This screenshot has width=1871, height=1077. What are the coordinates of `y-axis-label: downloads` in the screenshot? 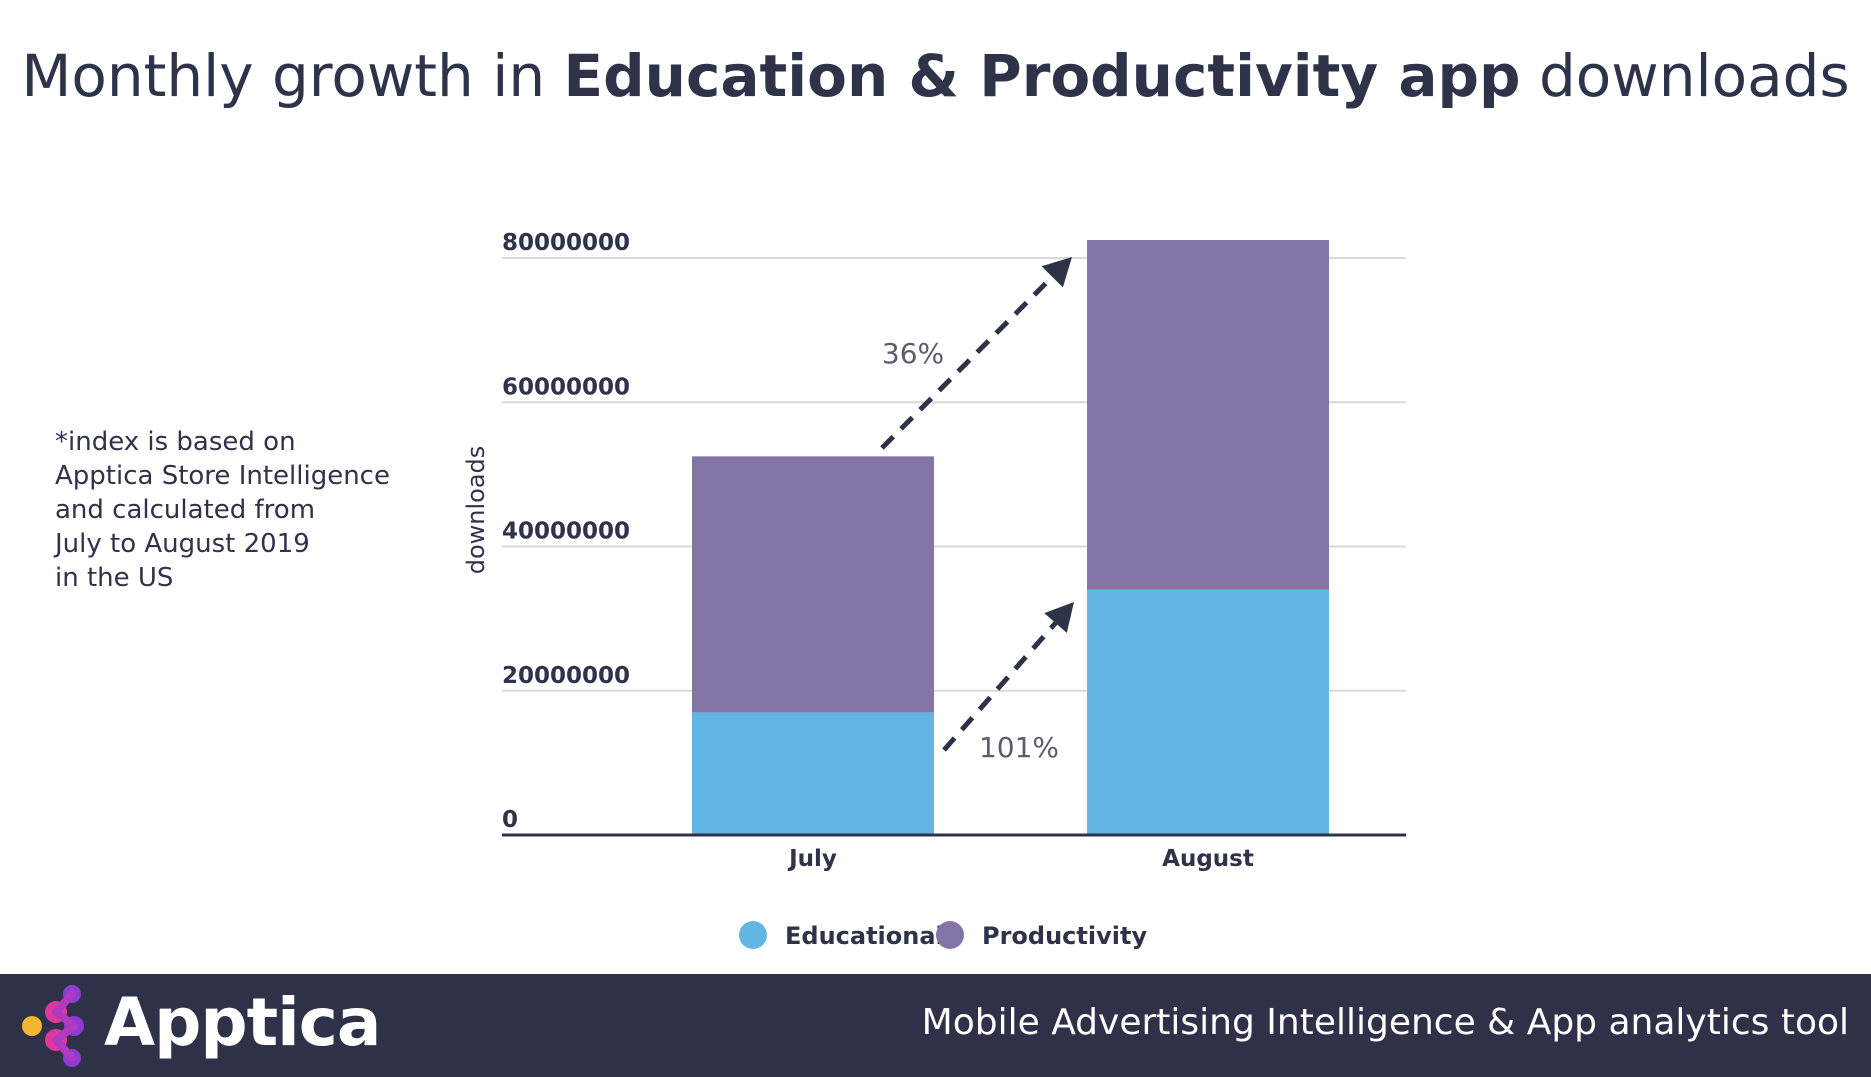 It's located at (476, 510).